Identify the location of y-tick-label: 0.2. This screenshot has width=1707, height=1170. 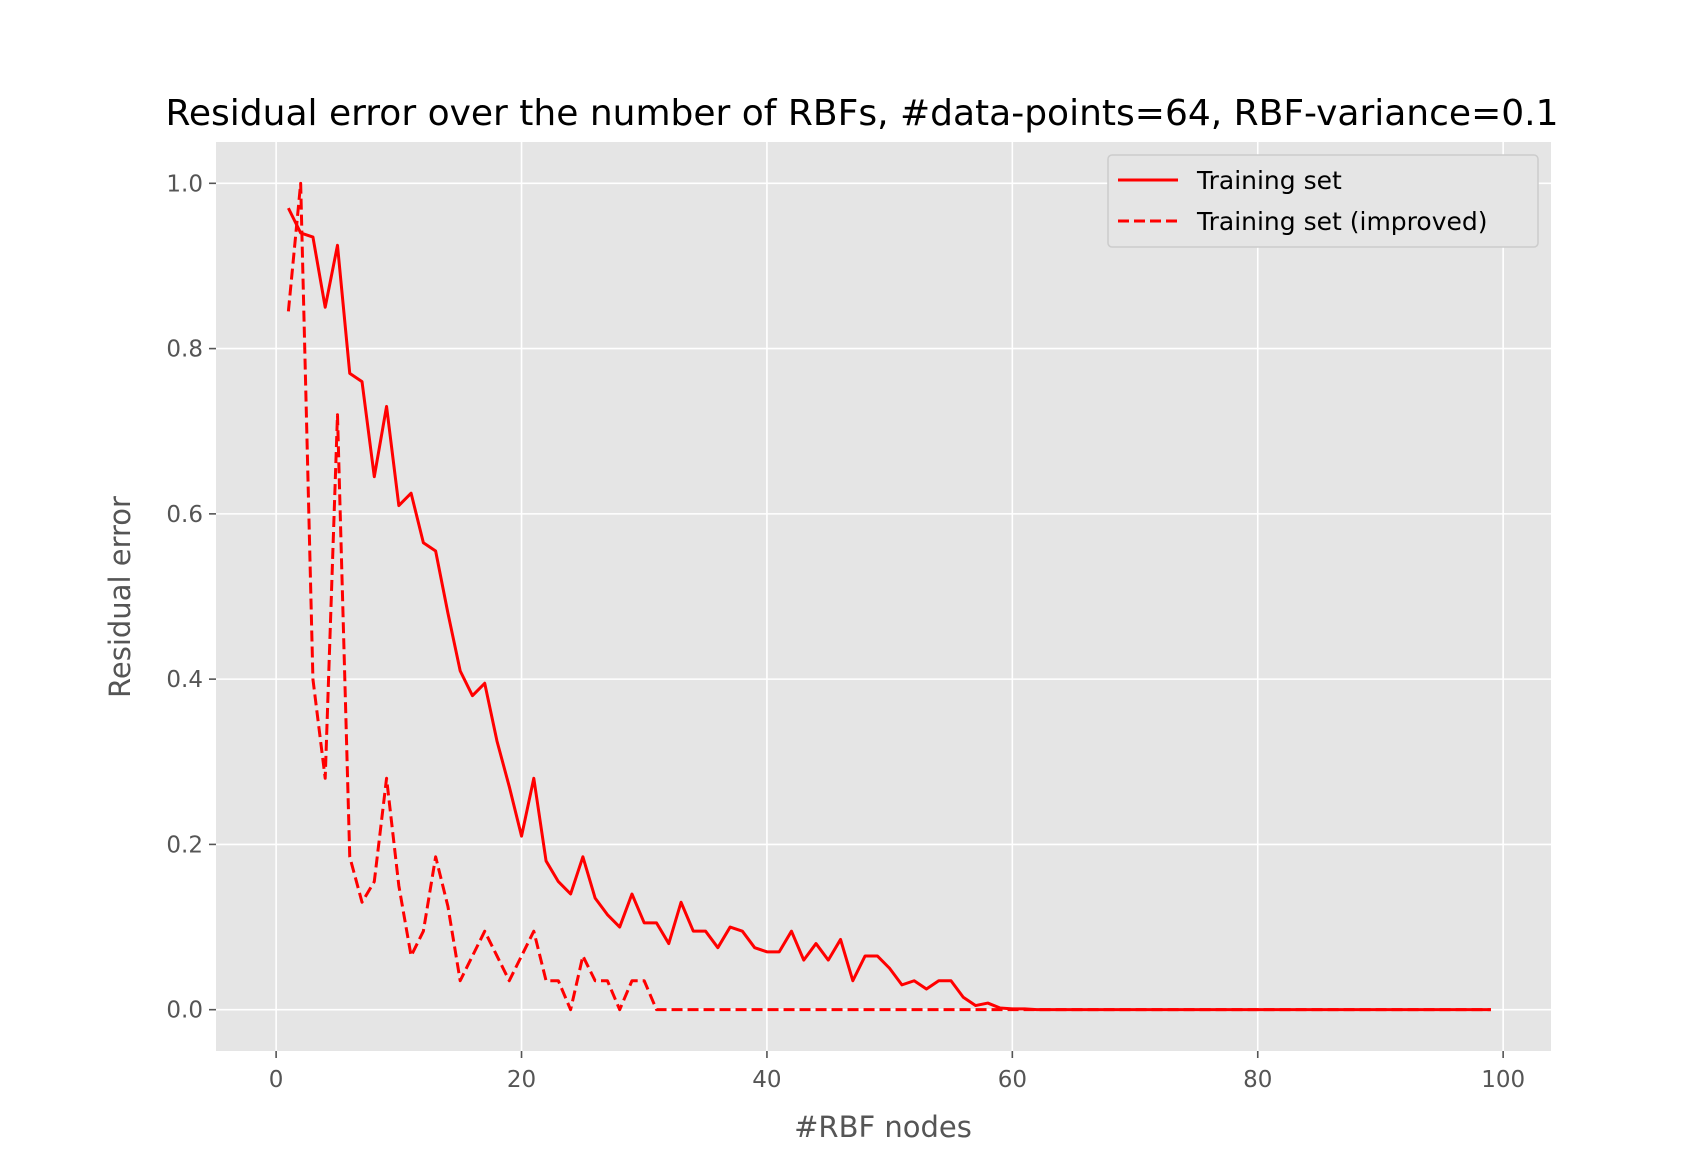
(184, 845).